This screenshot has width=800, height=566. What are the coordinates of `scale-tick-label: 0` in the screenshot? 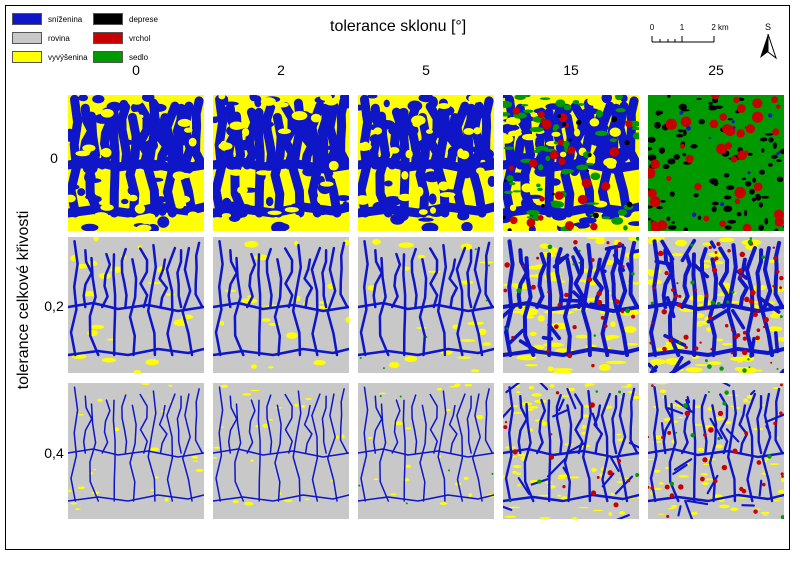 It's located at (652, 27).